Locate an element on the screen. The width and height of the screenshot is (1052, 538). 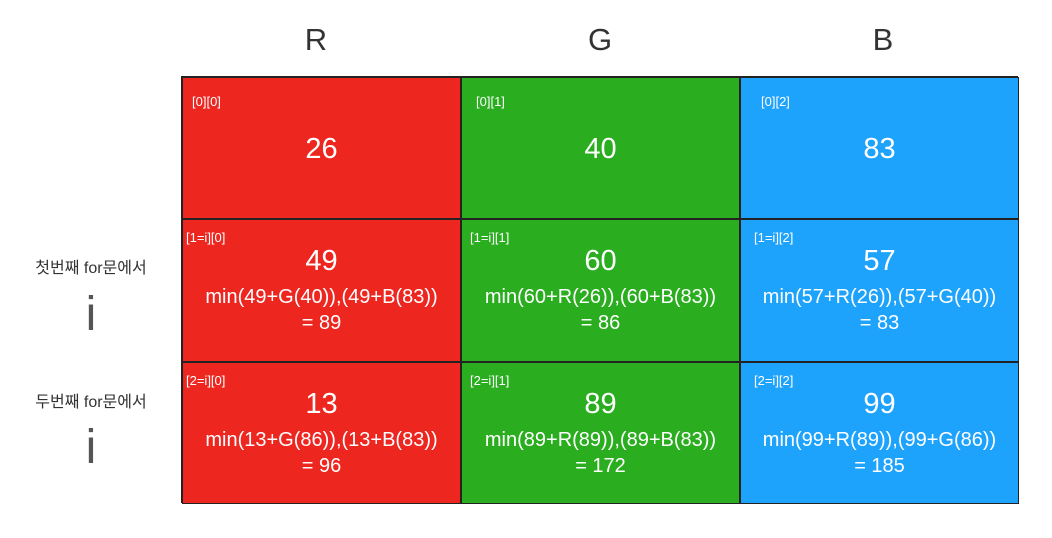
cell-0-2: [0][2] 83 is located at coordinates (879, 148).